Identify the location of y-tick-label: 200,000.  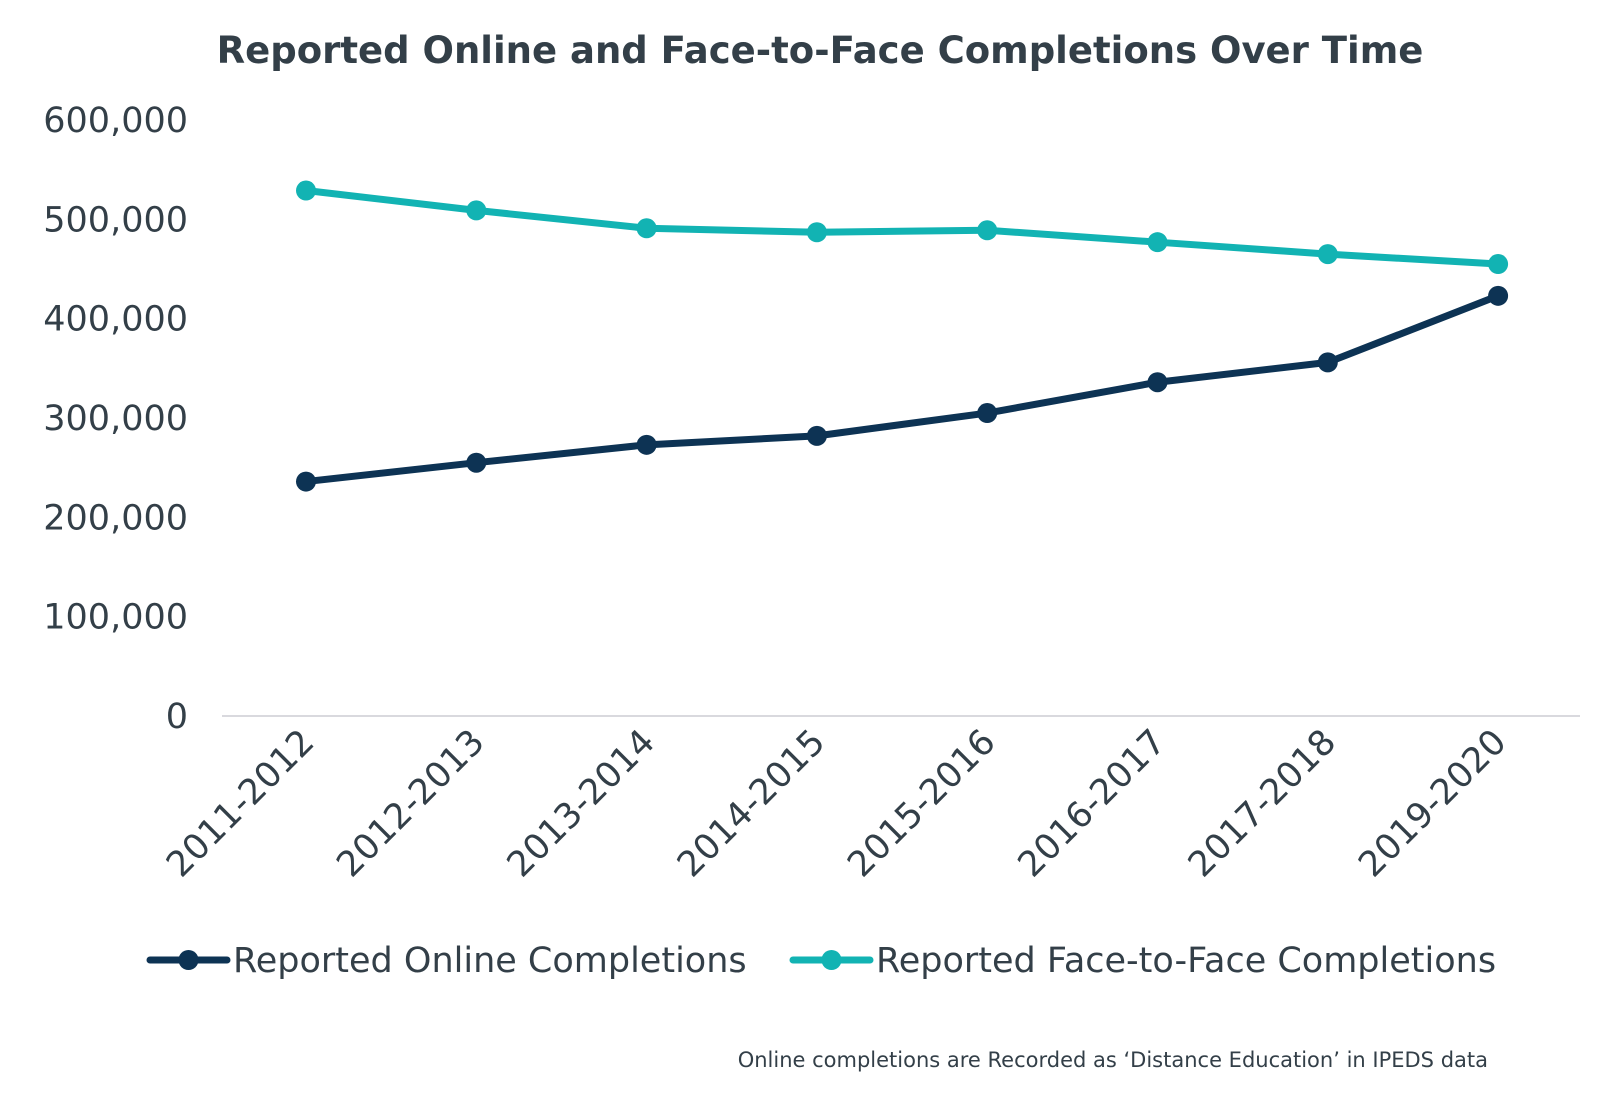
(115, 518).